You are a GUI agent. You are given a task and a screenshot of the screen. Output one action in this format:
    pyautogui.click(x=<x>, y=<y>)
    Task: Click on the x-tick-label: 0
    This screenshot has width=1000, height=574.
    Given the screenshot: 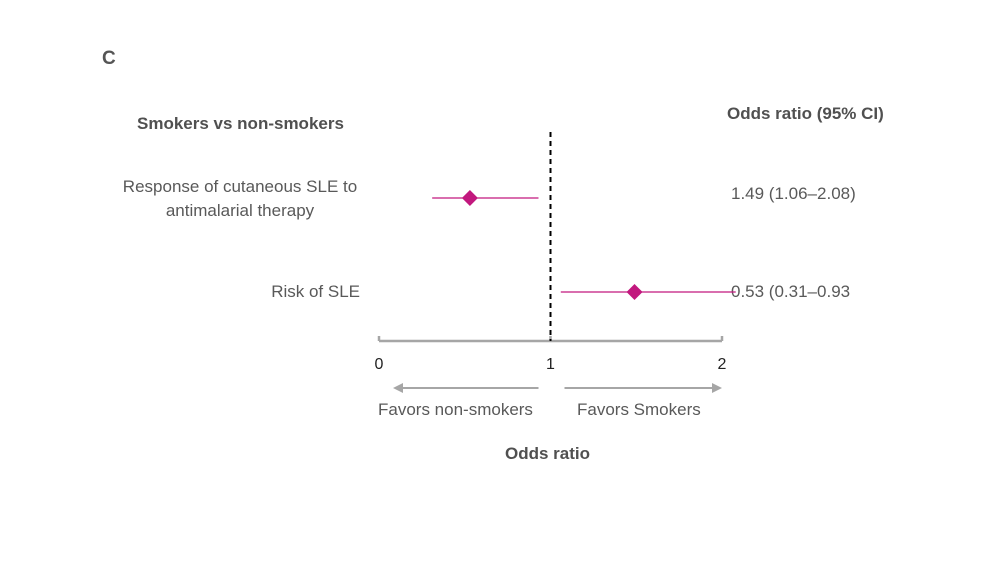 What is the action you would take?
    pyautogui.click(x=379, y=364)
    